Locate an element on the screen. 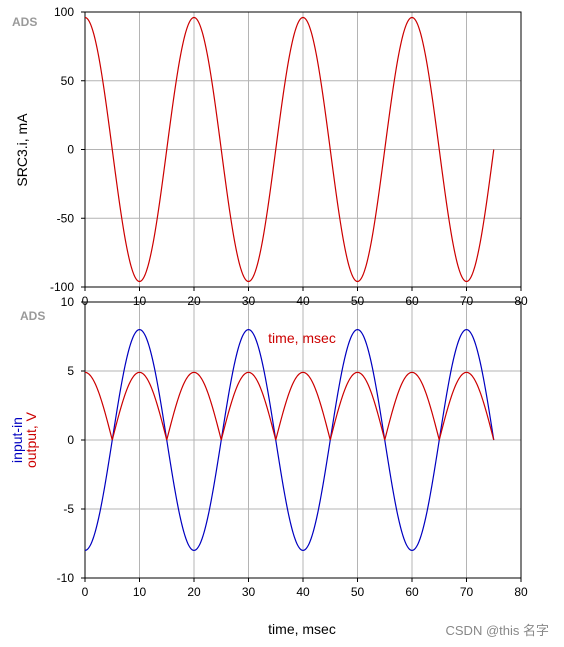  series-line-output is located at coordinates (289, 406).